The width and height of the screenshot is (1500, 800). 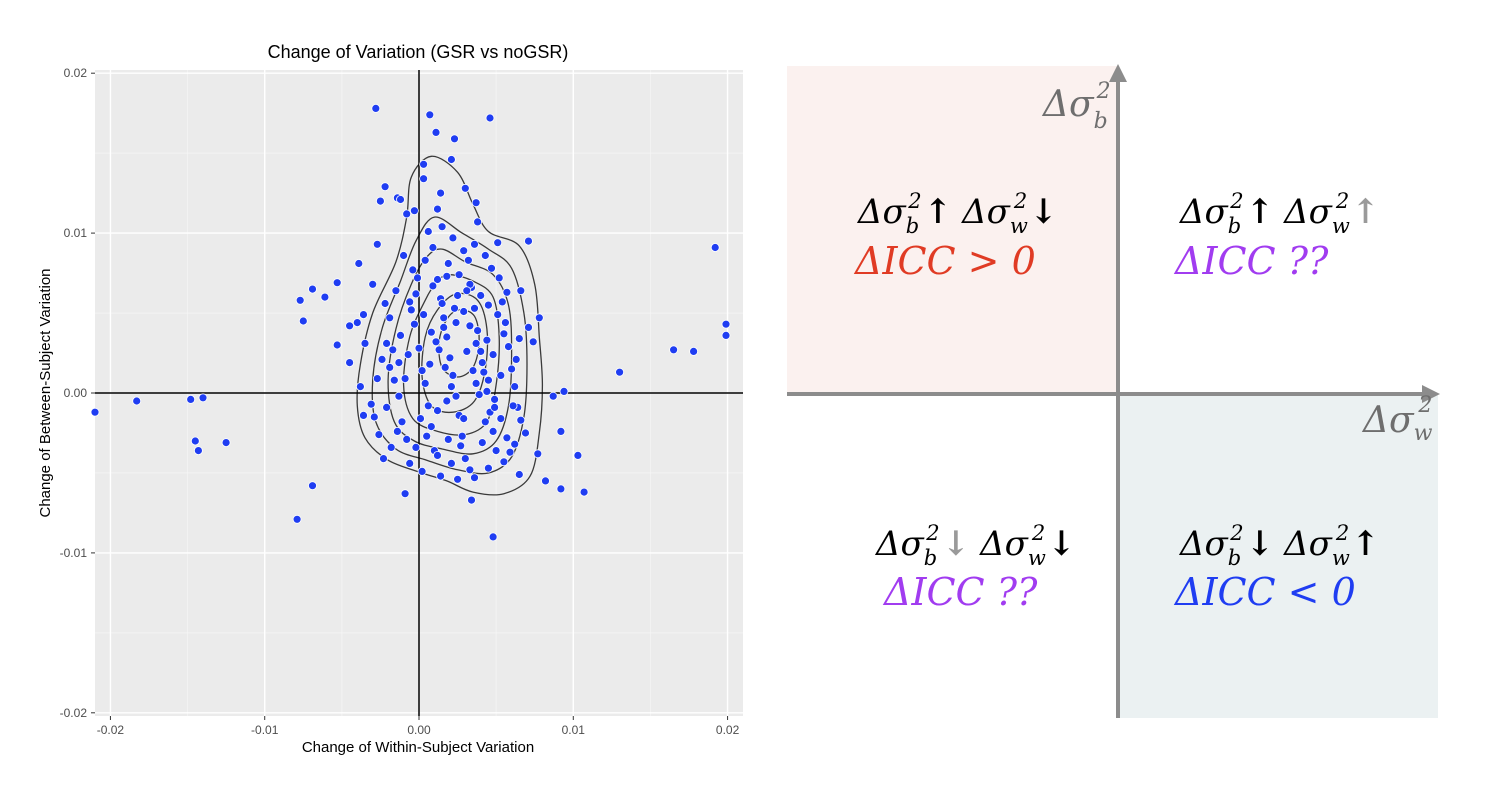 I want to click on y-tick-label: -0.01, so click(x=74, y=553).